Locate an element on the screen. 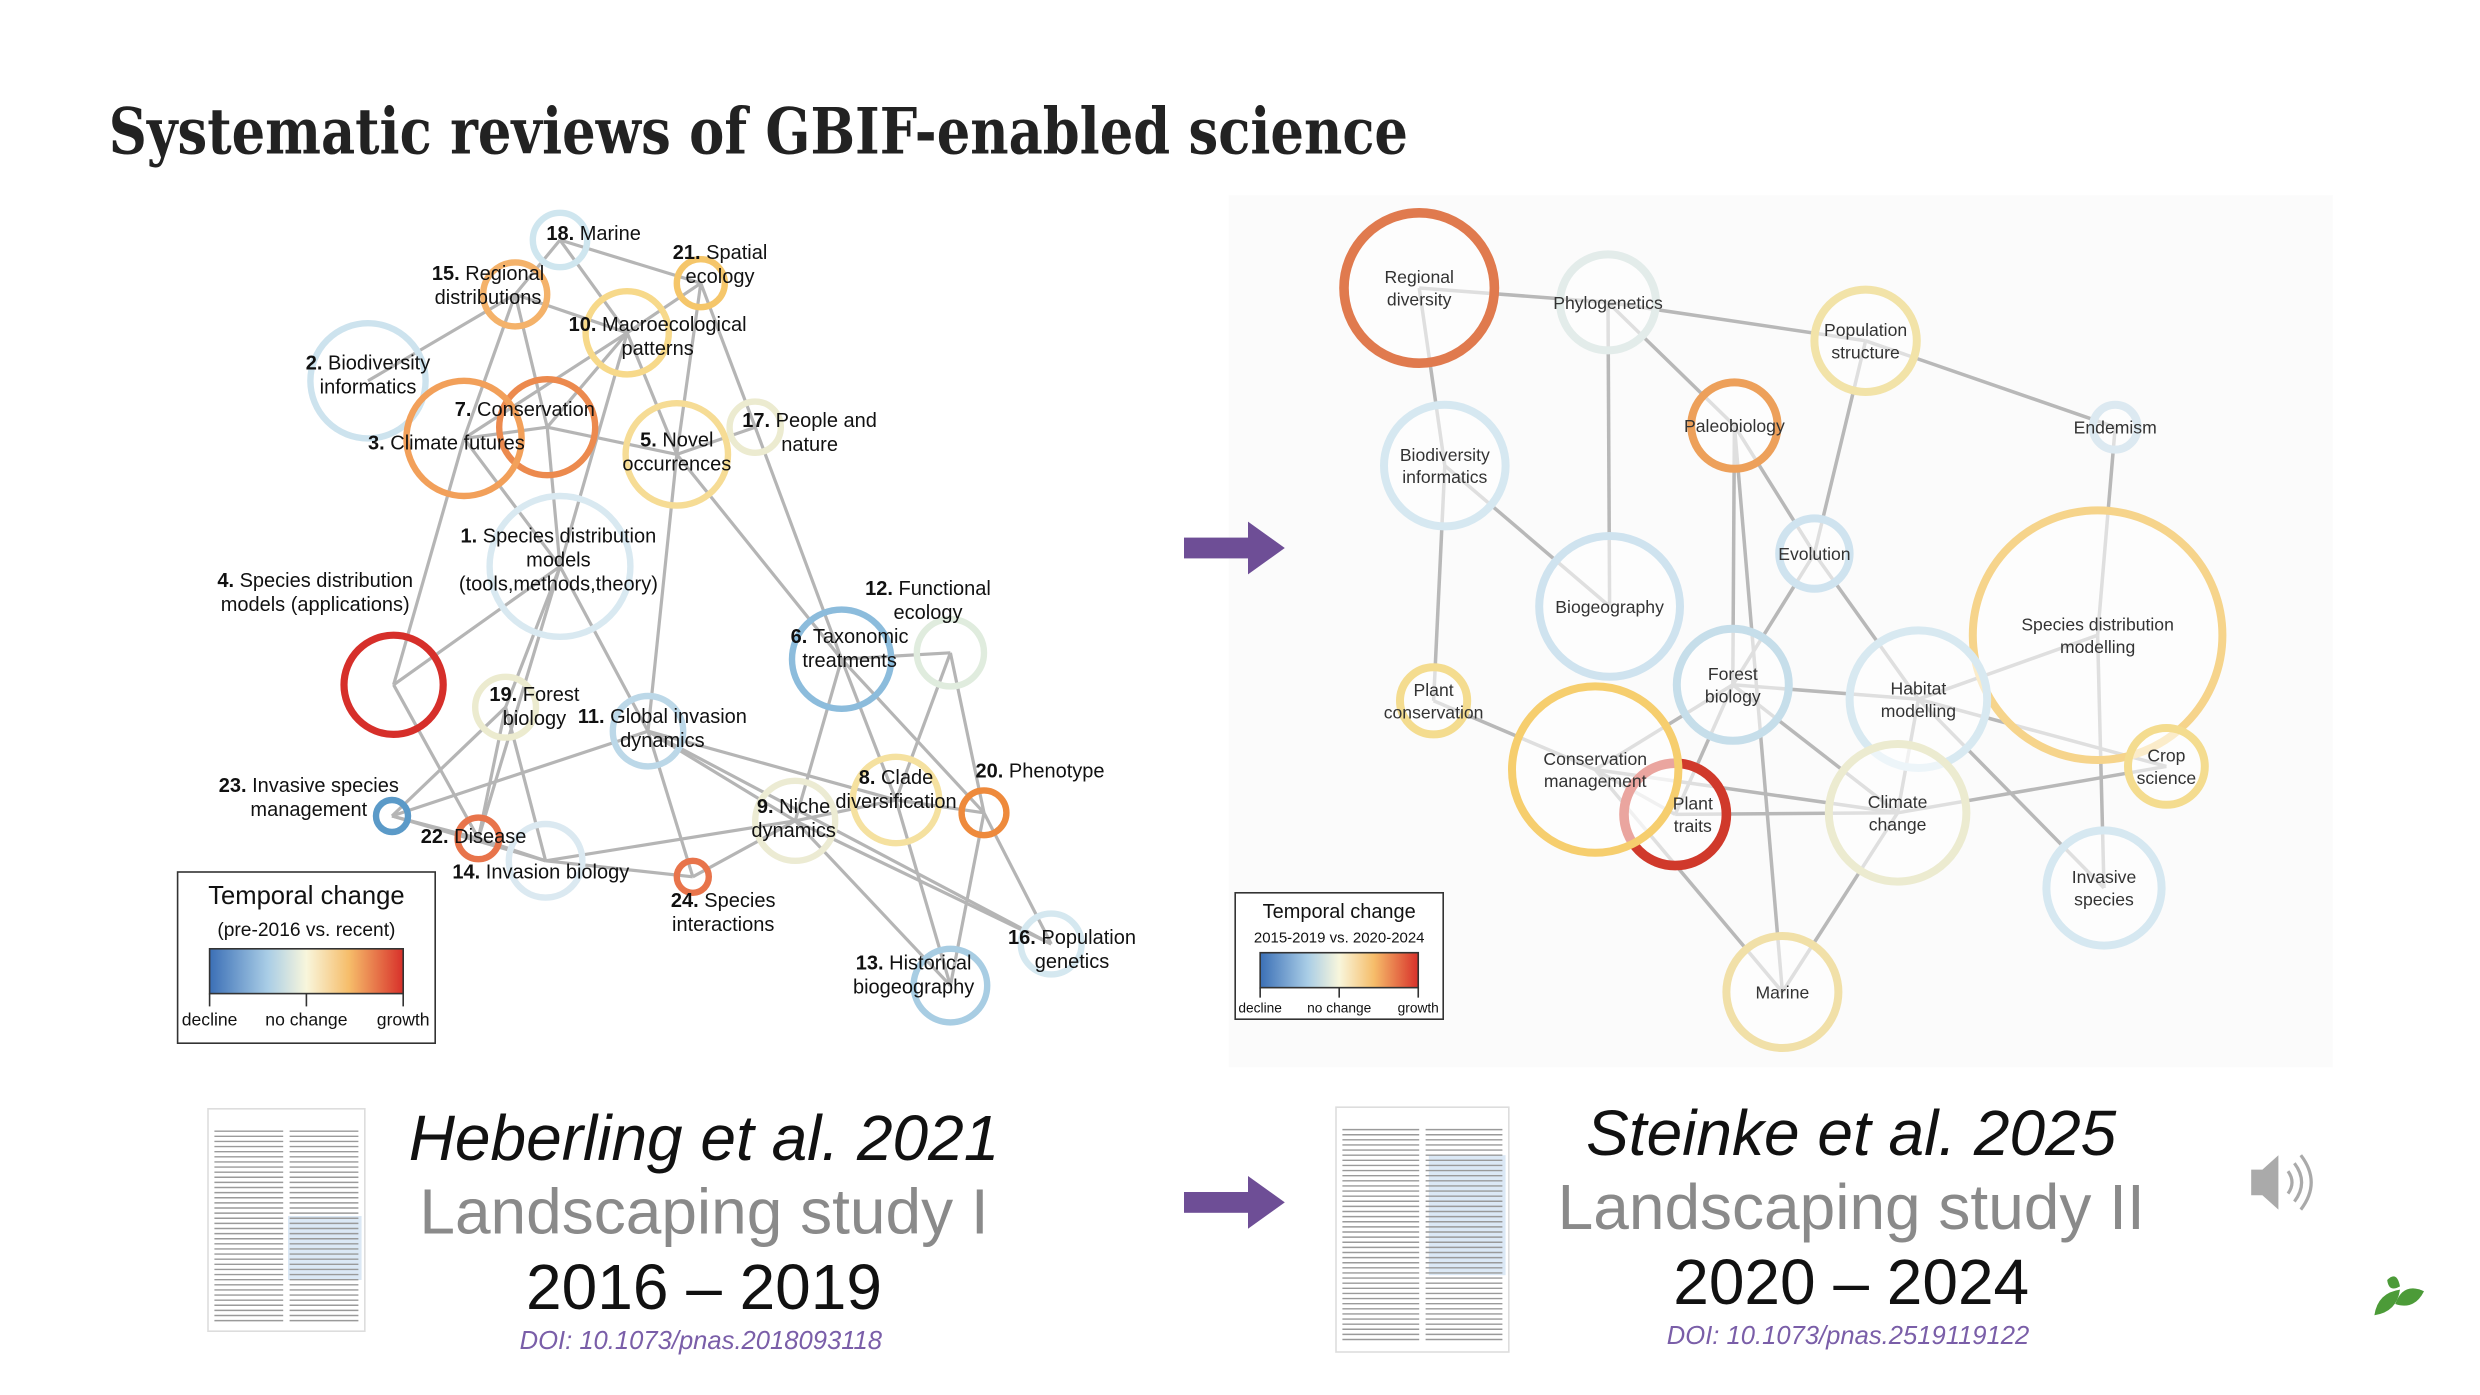 The image size is (2480, 1395). node-number: 16. is located at coordinates (1022, 938).